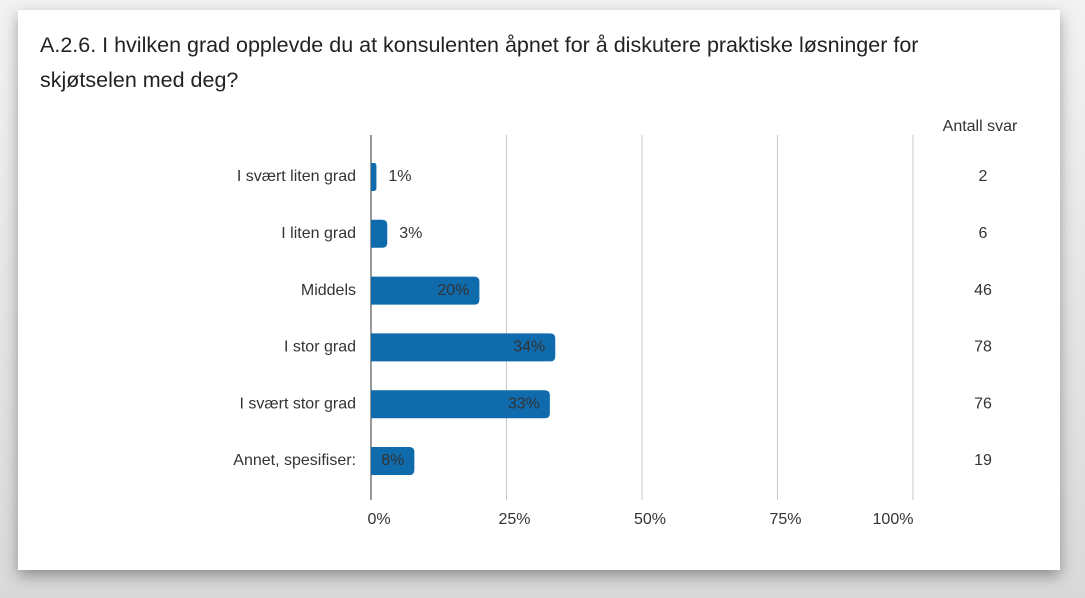  Describe the element at coordinates (514, 519) in the screenshot. I see `x-tick-label: 25%` at that location.